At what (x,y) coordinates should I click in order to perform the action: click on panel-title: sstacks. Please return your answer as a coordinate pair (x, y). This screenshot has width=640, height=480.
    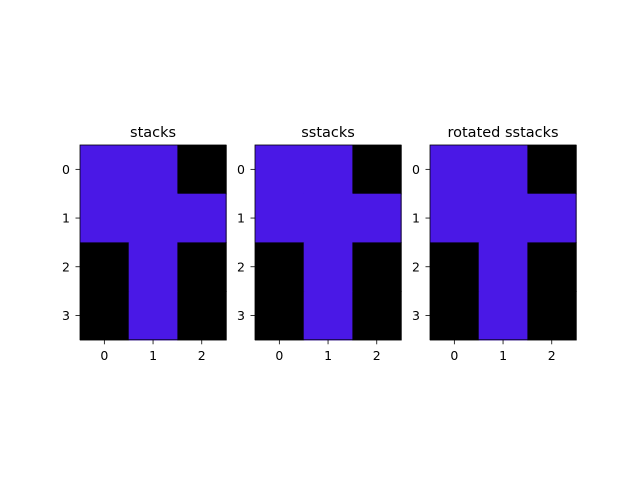
    Looking at the image, I should click on (328, 133).